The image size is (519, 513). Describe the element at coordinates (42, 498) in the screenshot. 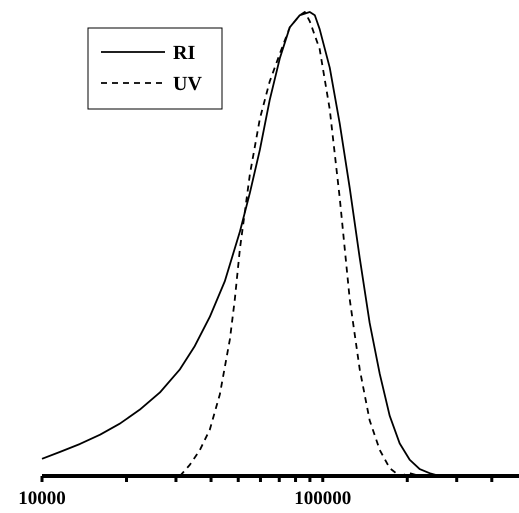

I see `x-tick-label: 10000` at that location.